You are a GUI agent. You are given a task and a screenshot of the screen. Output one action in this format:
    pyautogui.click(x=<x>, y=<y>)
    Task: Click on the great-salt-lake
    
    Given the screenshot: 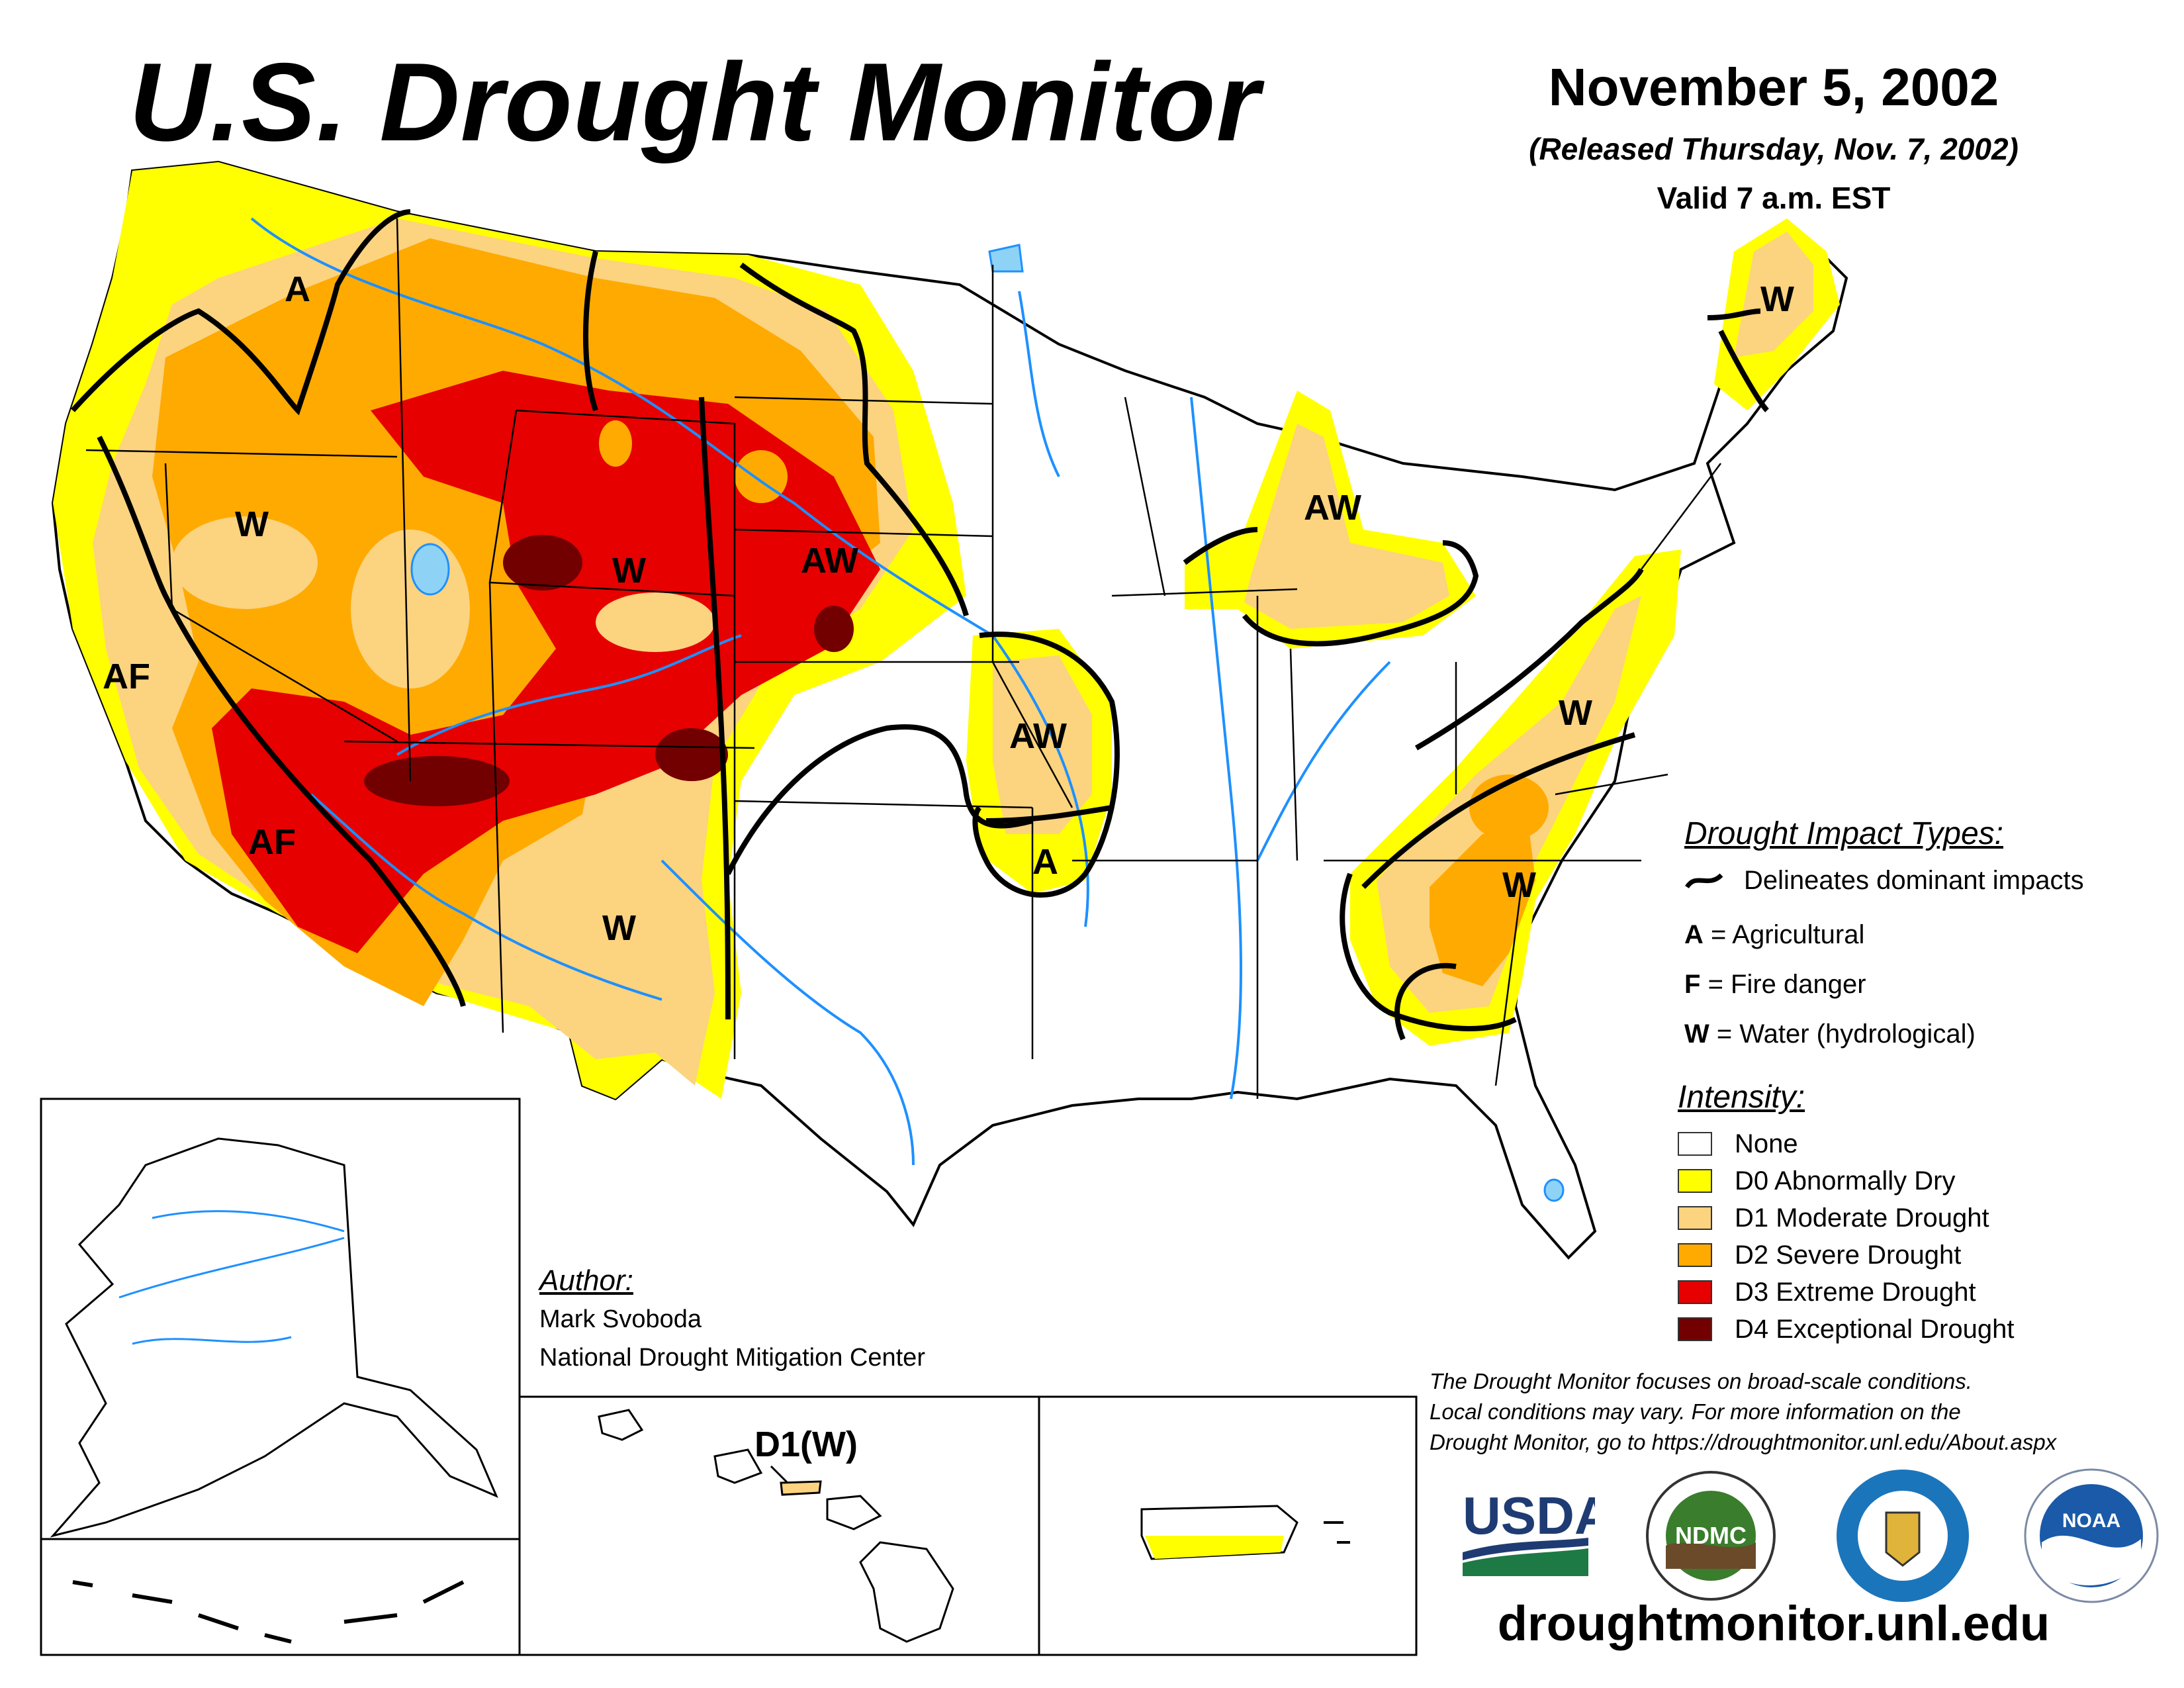 What is the action you would take?
    pyautogui.click(x=430, y=569)
    